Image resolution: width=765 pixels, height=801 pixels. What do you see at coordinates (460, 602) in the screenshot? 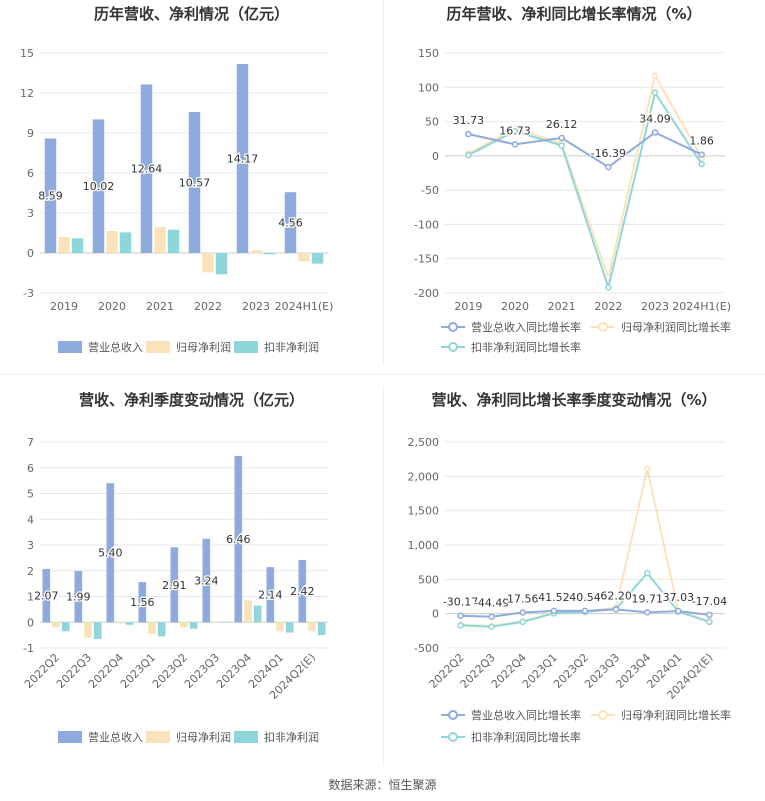
I see `data-label: -30.17` at bounding box center [460, 602].